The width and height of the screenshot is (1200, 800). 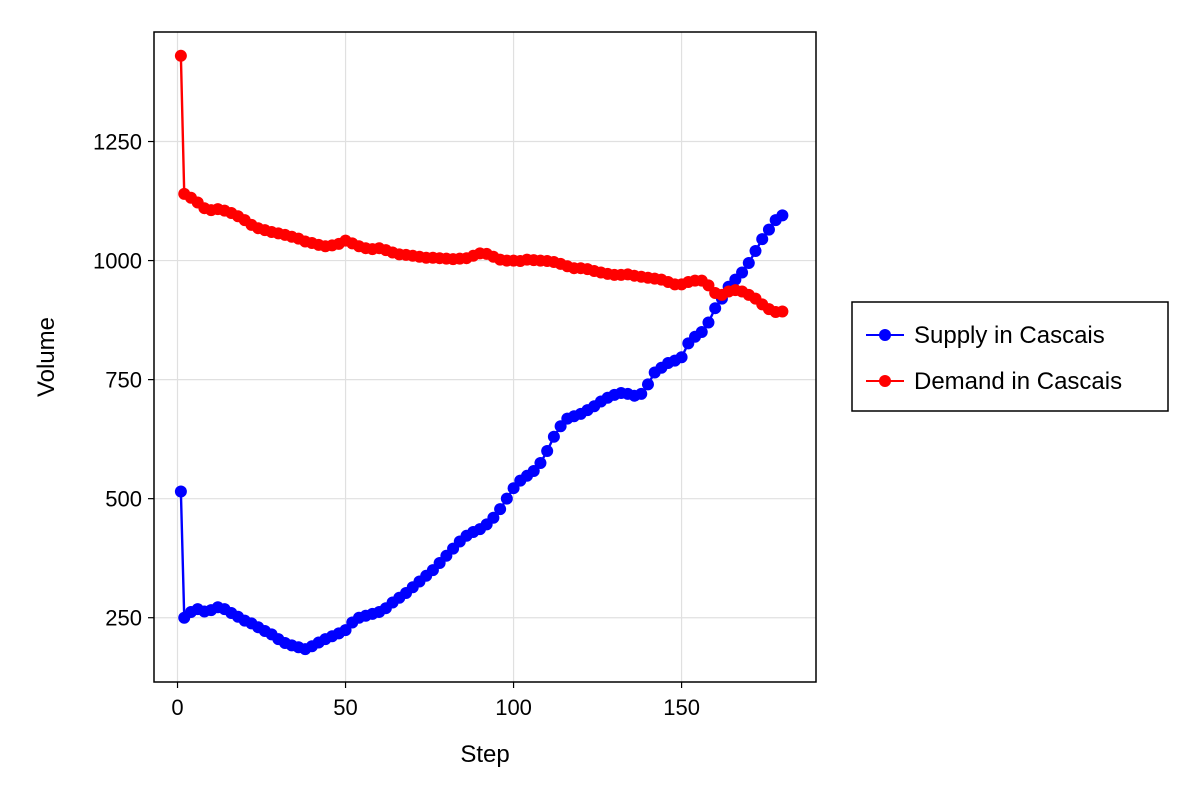 I want to click on x-tick-label: 50, so click(x=345, y=707).